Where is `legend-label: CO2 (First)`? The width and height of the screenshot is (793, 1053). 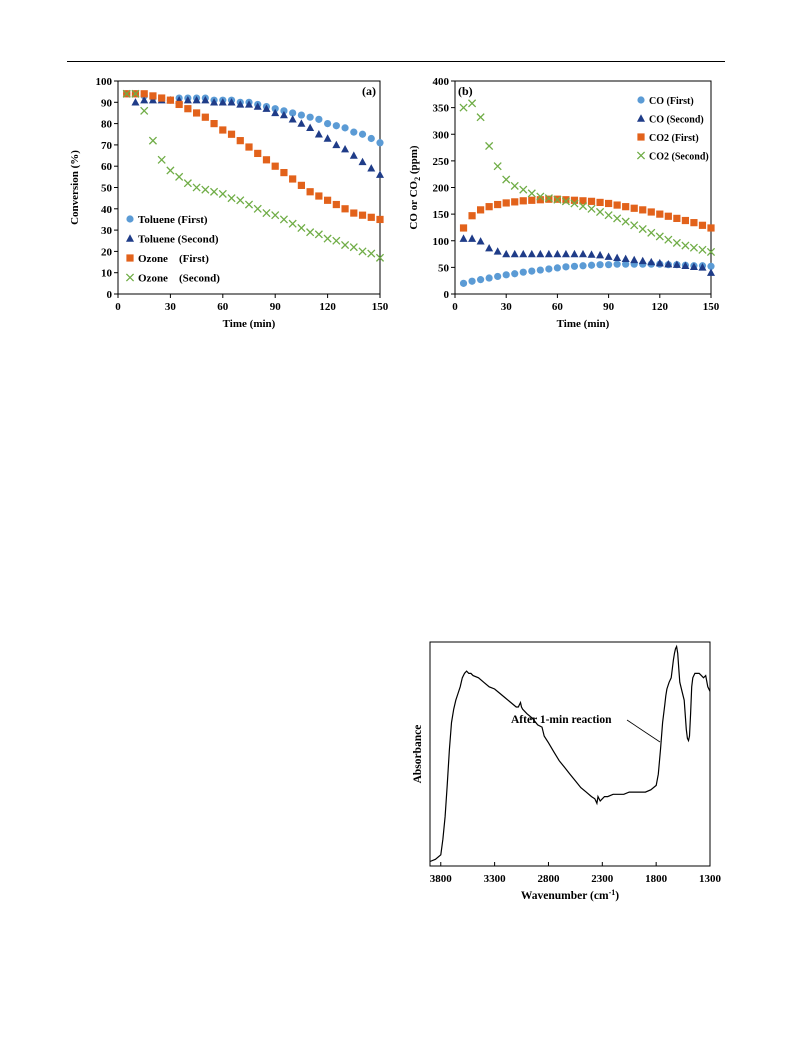
legend-label: CO2 (First) is located at coordinates (674, 138).